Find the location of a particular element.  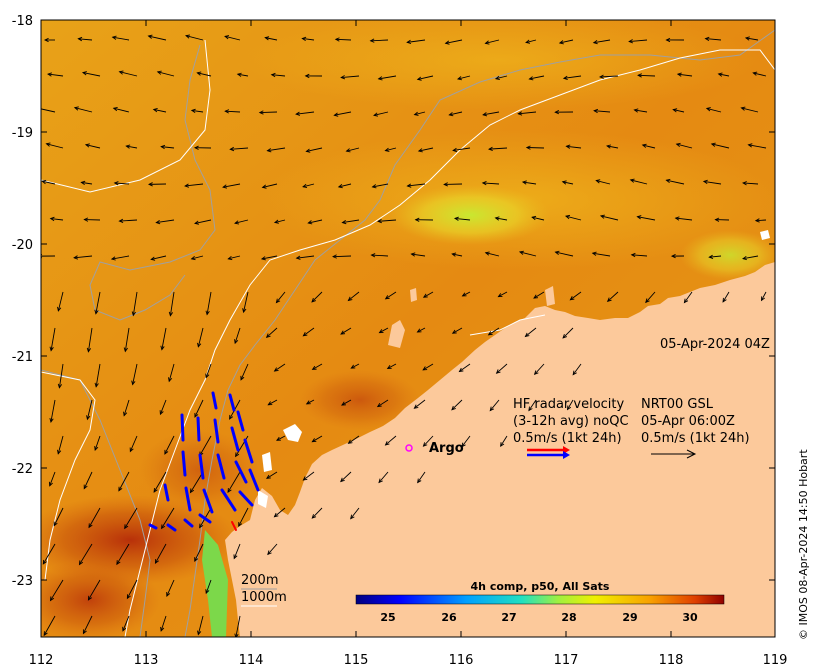

x-tick-label: 118 is located at coordinates (671, 660).